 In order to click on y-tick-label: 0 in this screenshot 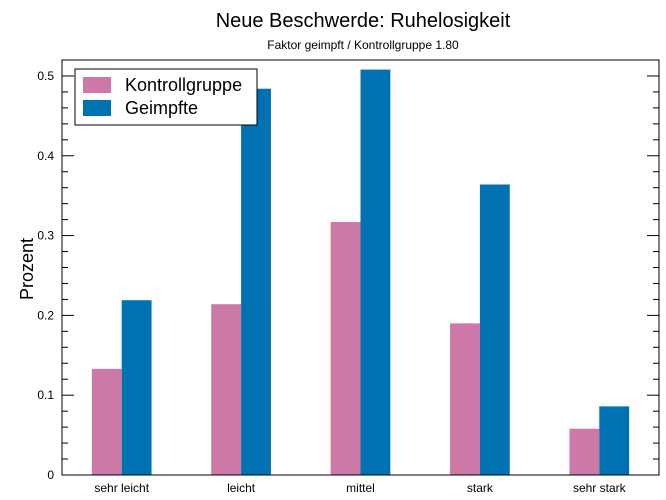, I will do `click(50, 475)`.